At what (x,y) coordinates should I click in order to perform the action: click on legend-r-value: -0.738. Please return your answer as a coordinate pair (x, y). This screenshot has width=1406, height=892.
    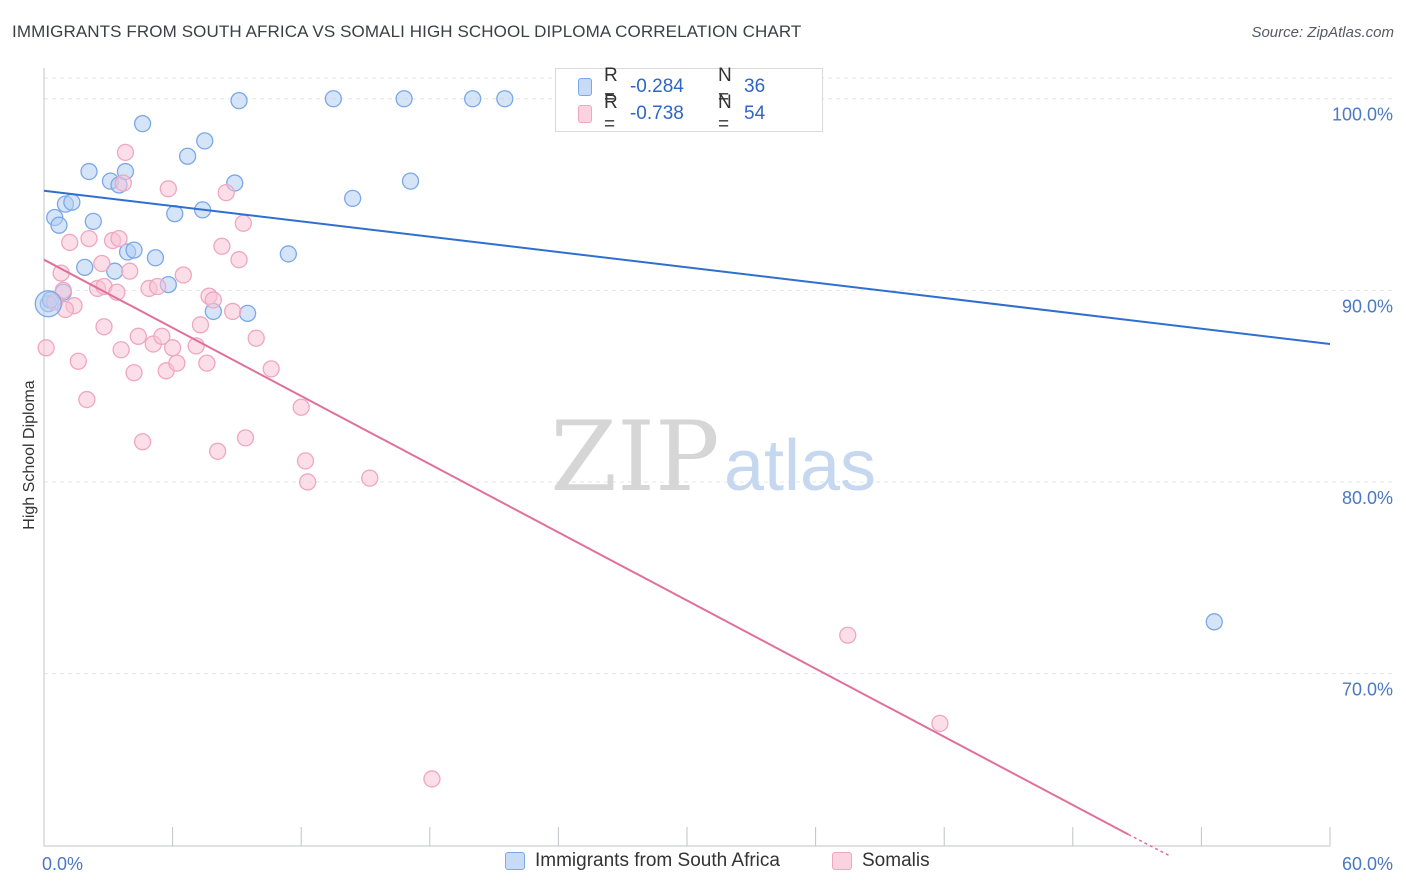
    Looking at the image, I should click on (656, 113).